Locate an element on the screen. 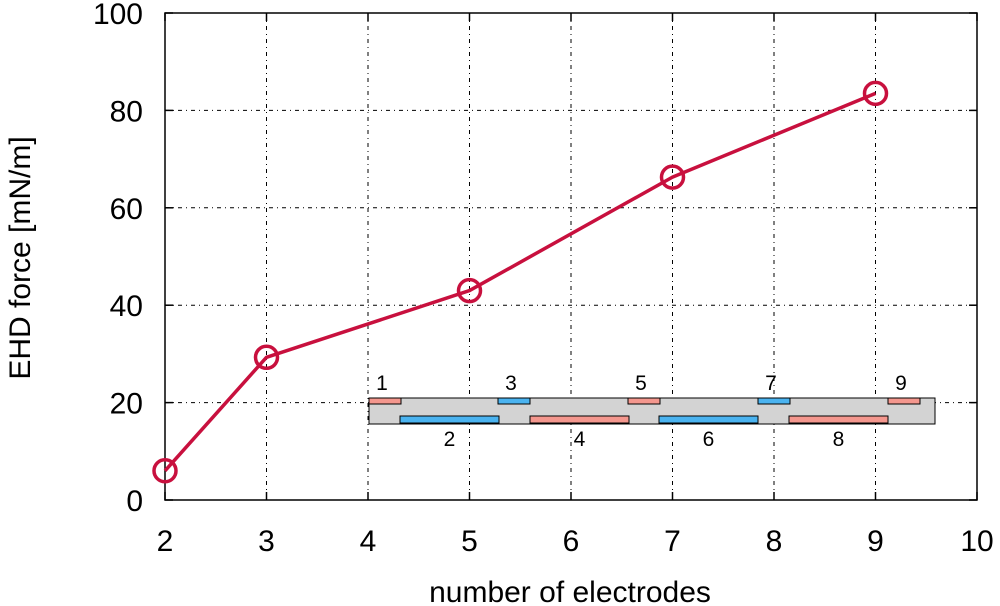 The height and width of the screenshot is (606, 1000). y-tick-label: 20 is located at coordinates (126, 404).